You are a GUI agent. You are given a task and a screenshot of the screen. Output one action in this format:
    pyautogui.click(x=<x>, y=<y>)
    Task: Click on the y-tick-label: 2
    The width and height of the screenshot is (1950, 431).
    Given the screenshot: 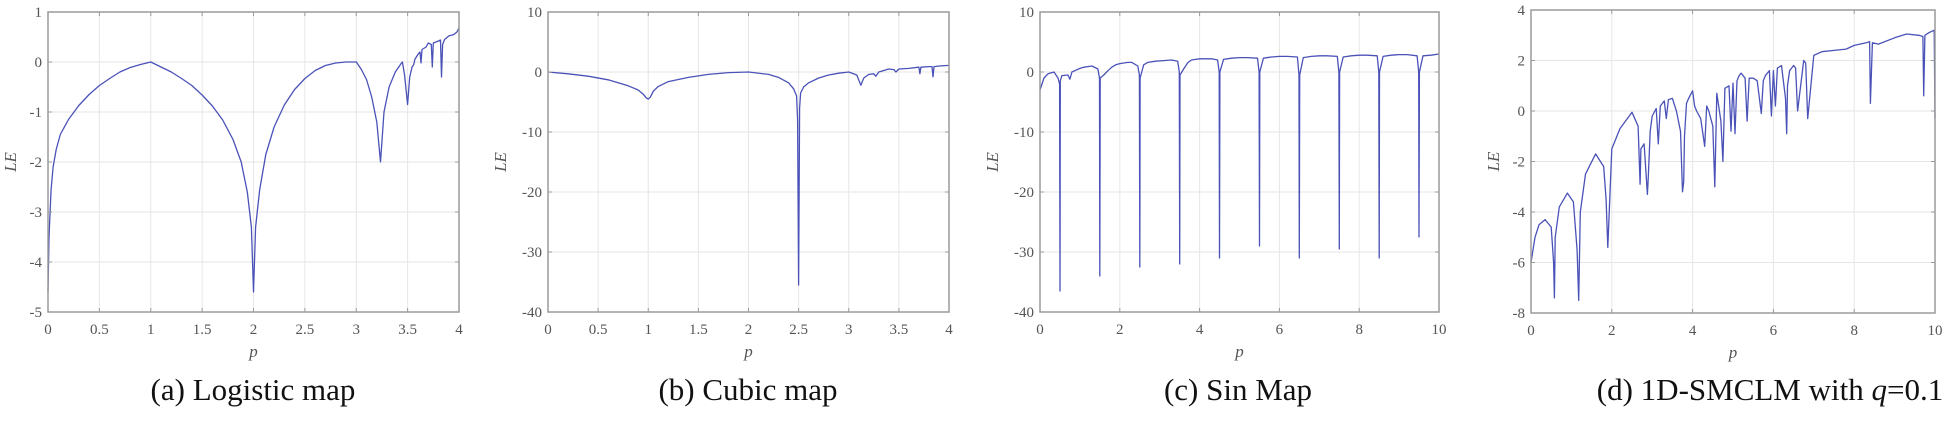 What is the action you would take?
    pyautogui.click(x=1522, y=62)
    